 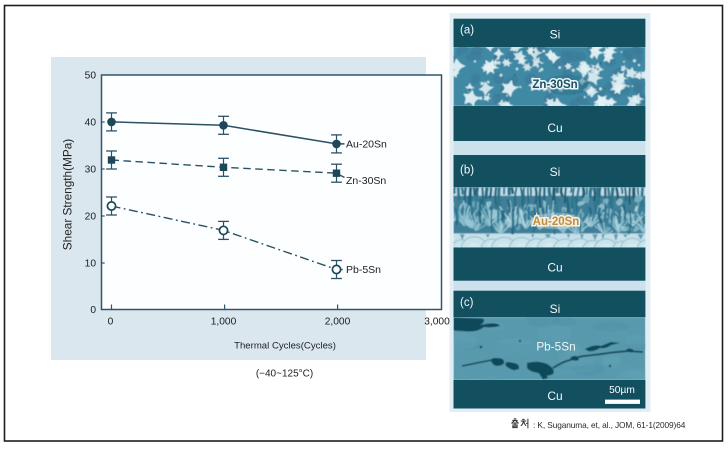 I want to click on svg-text: Shear Strength(MPa), so click(x=68, y=195).